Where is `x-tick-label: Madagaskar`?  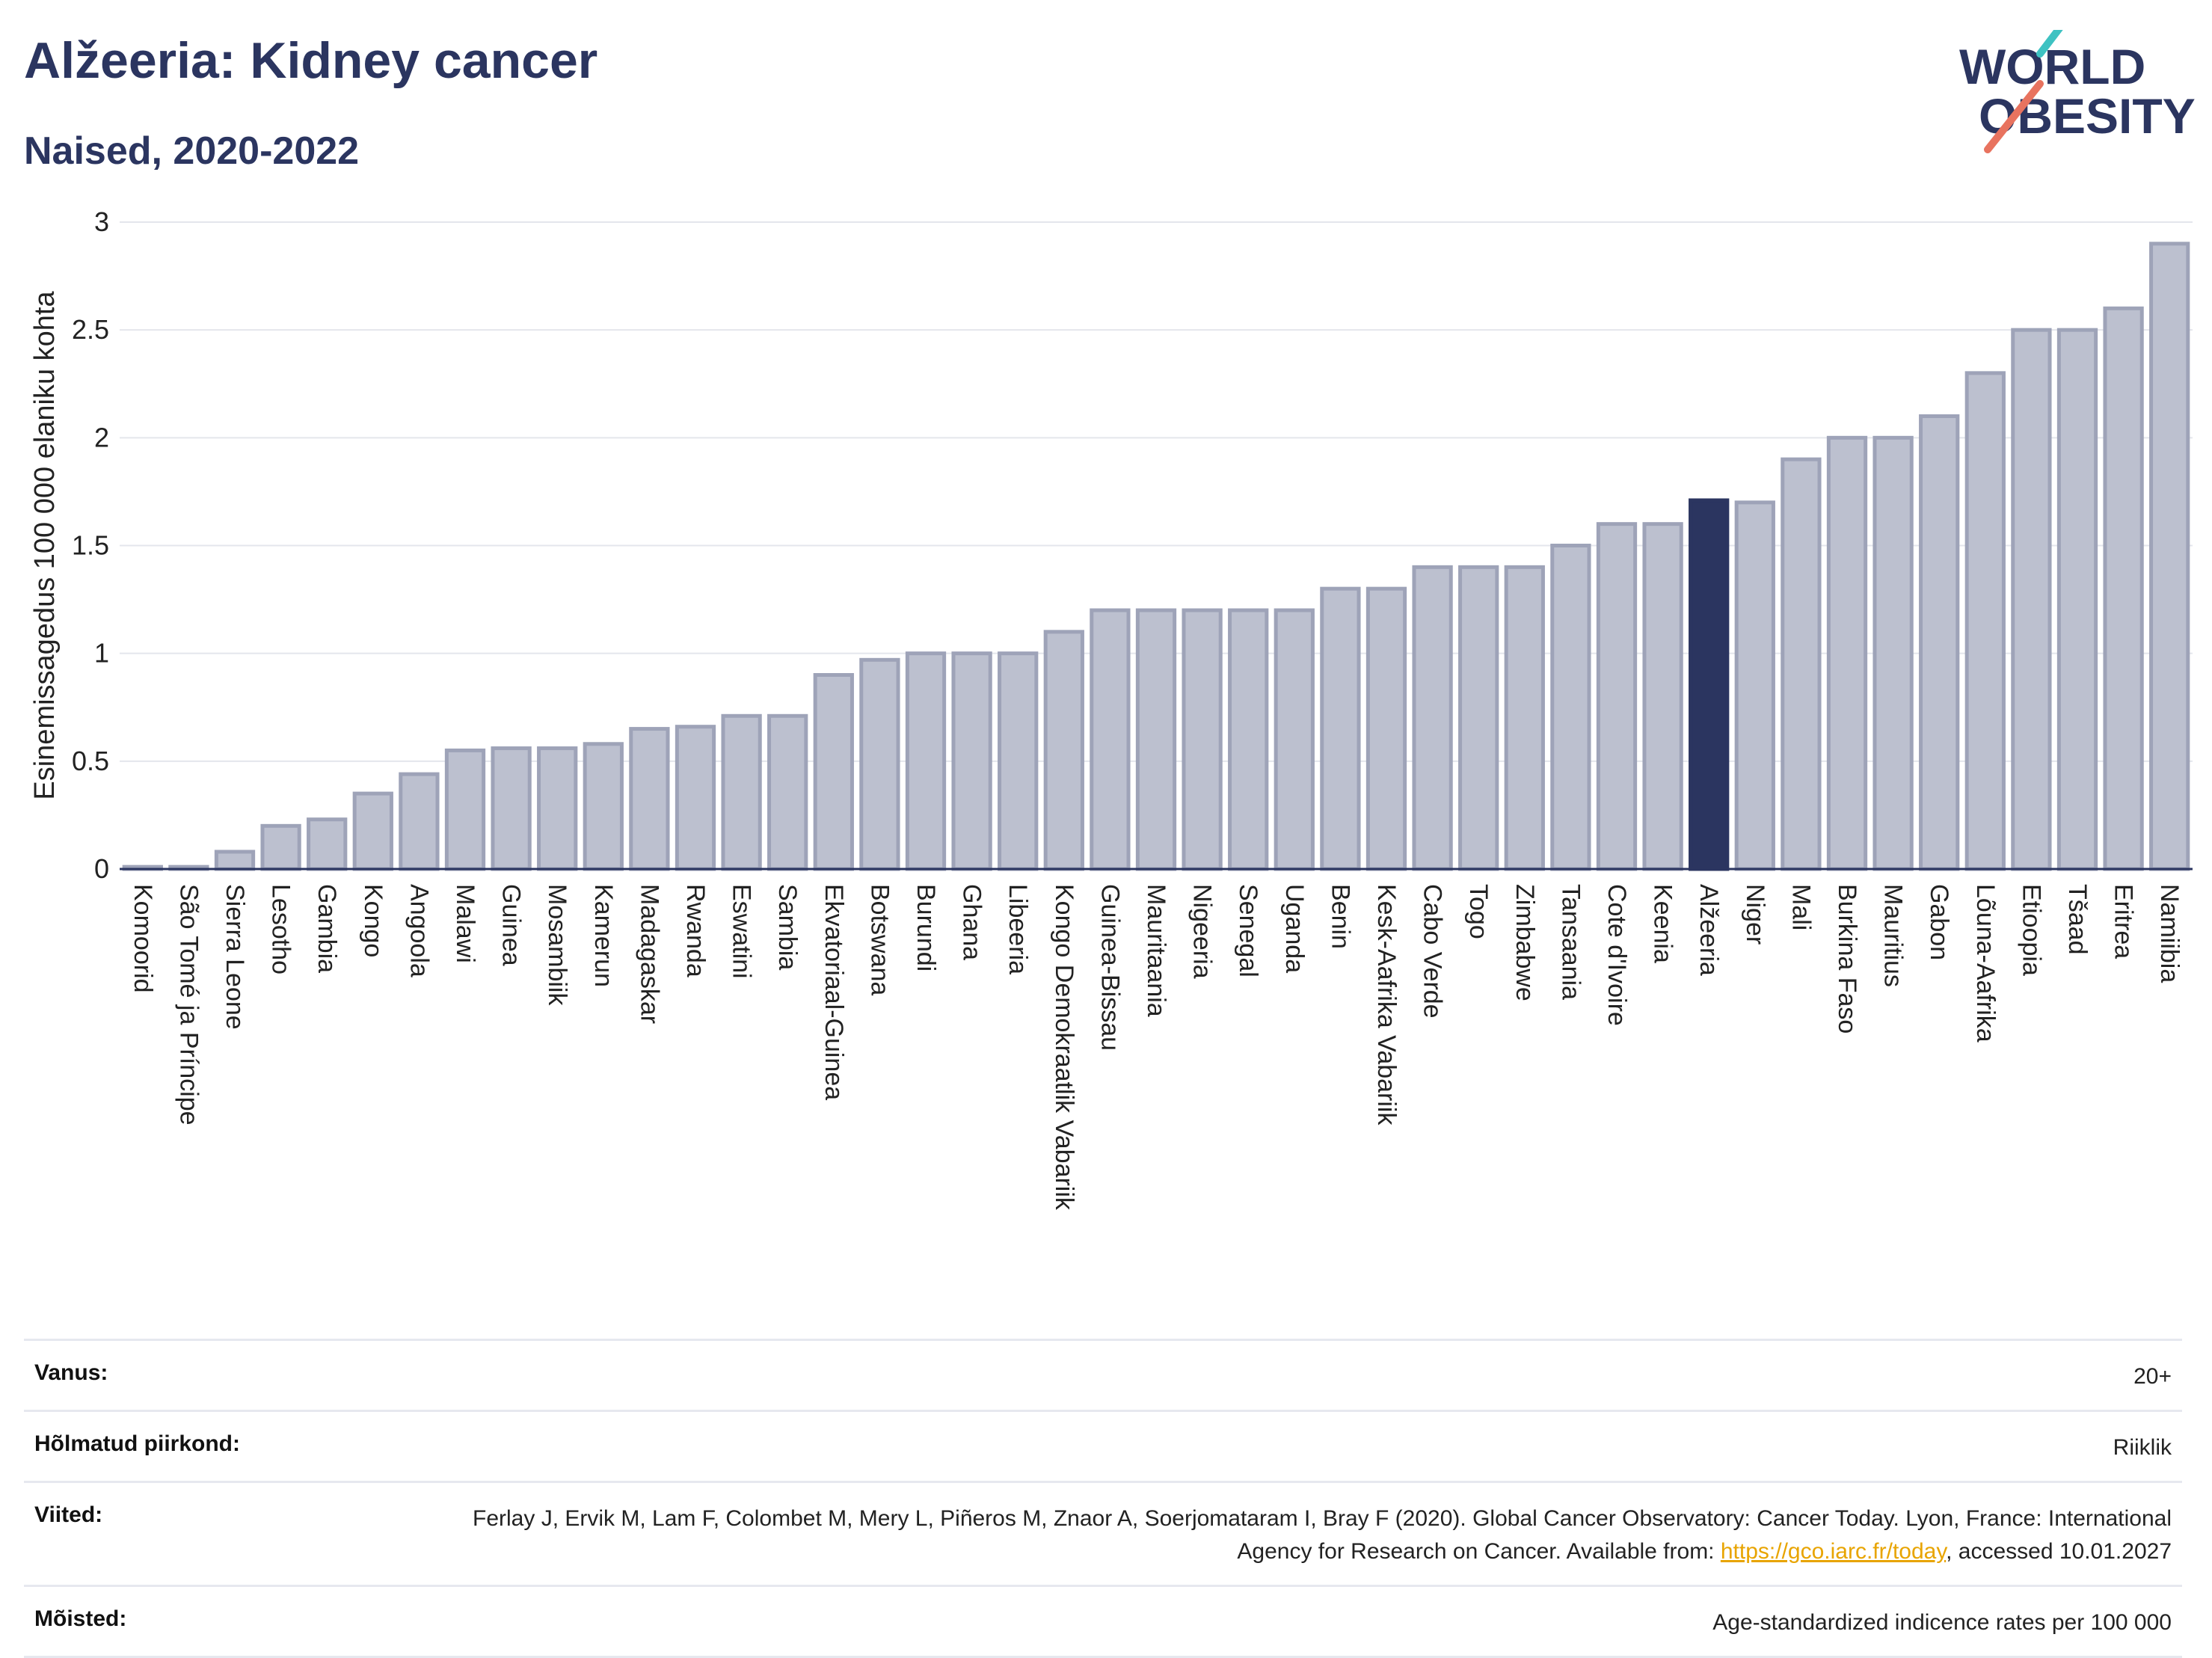
x-tick-label: Madagaskar is located at coordinates (649, 954).